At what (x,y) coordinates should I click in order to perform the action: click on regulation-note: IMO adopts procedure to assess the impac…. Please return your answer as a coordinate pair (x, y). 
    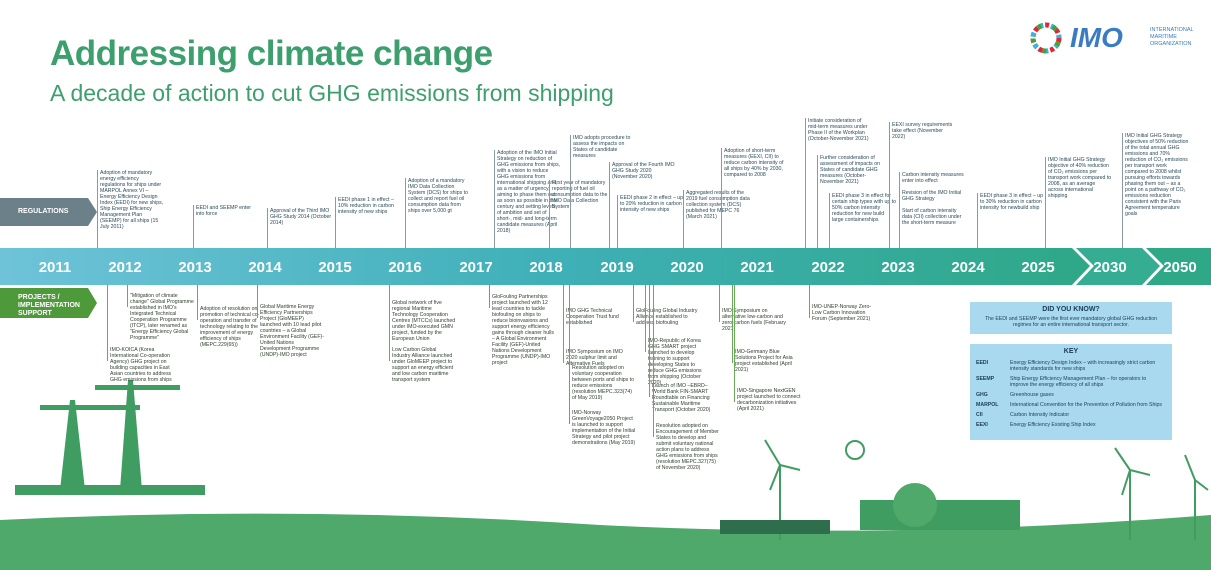
    Looking at the image, I should click on (602, 147).